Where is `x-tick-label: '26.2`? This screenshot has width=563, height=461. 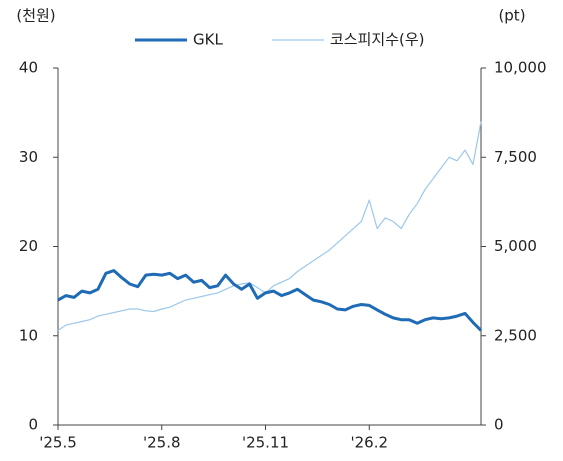
x-tick-label: '26.2 is located at coordinates (369, 443).